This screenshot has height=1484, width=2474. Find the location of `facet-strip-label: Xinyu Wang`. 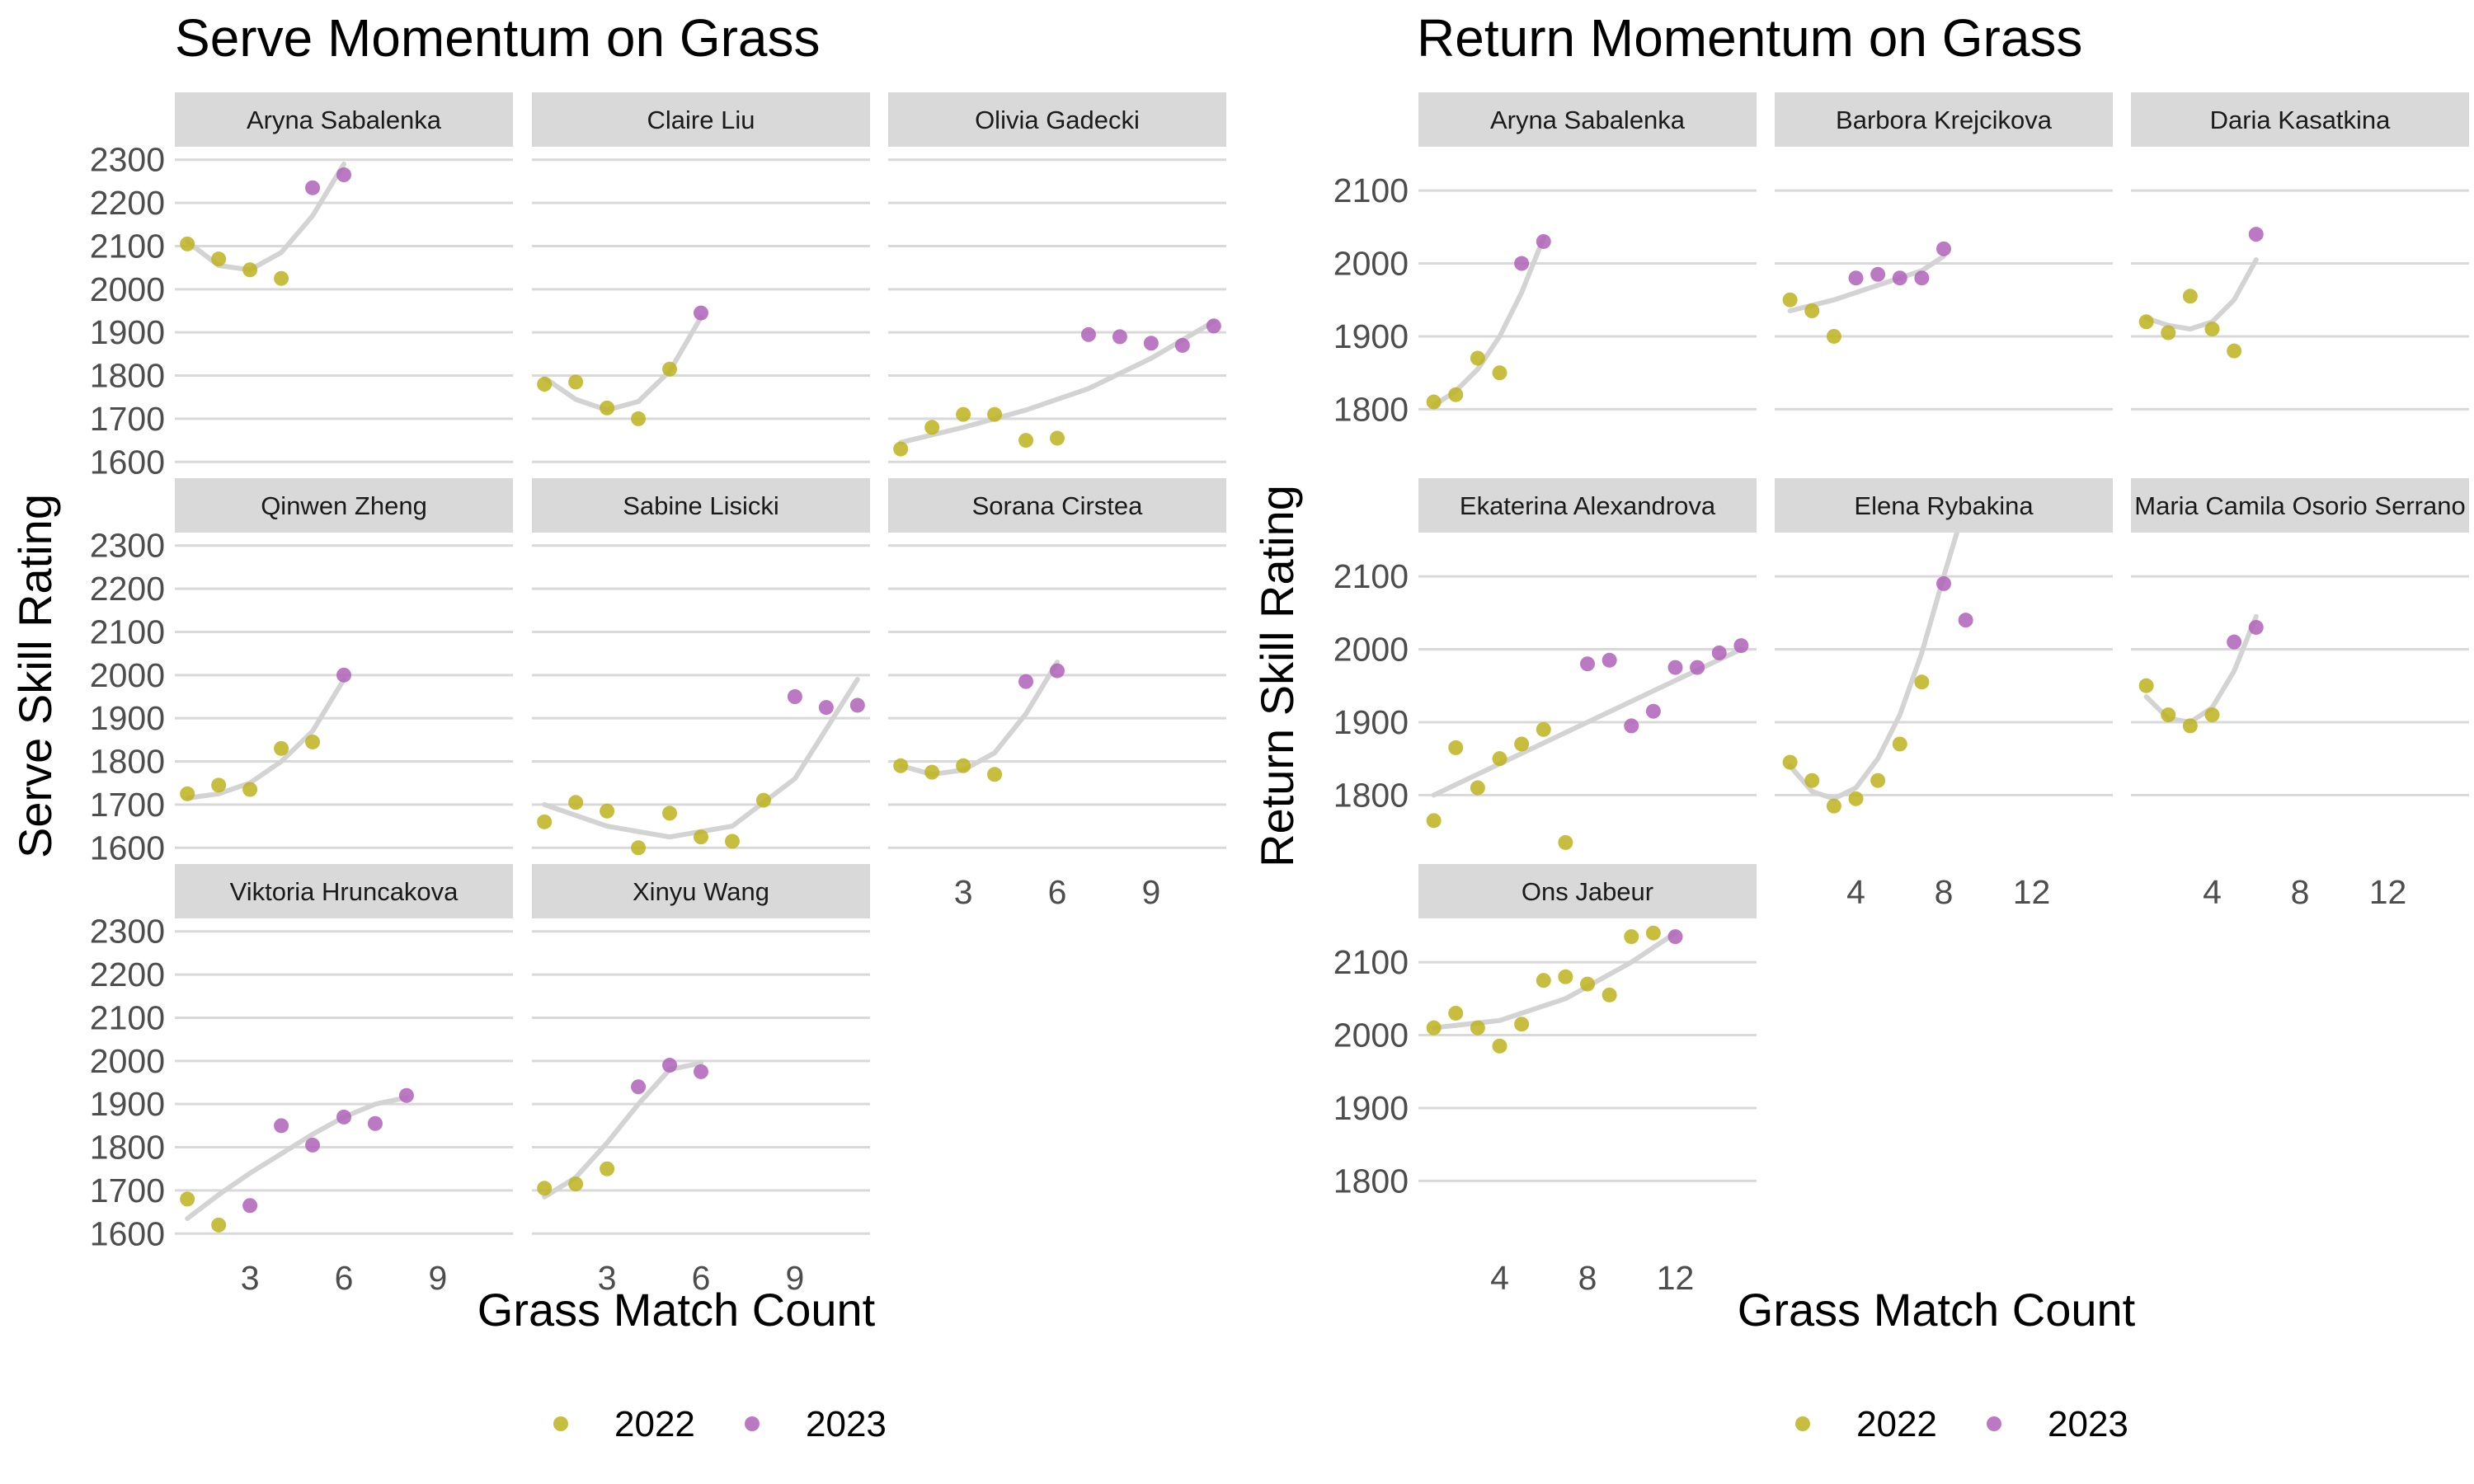

facet-strip-label: Xinyu Wang is located at coordinates (701, 891).